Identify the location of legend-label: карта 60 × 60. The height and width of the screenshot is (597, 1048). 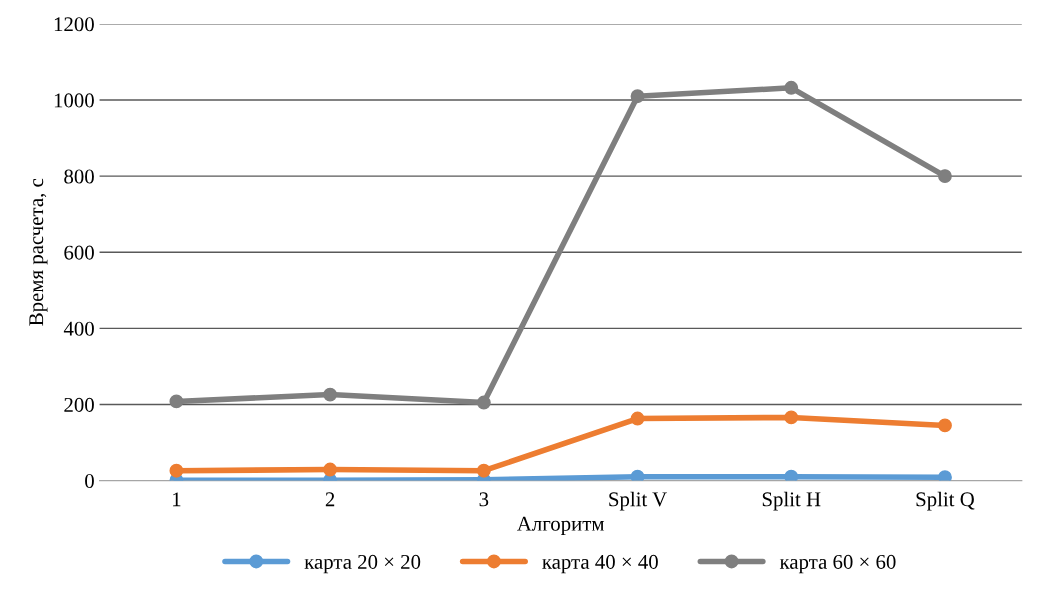
(837, 564).